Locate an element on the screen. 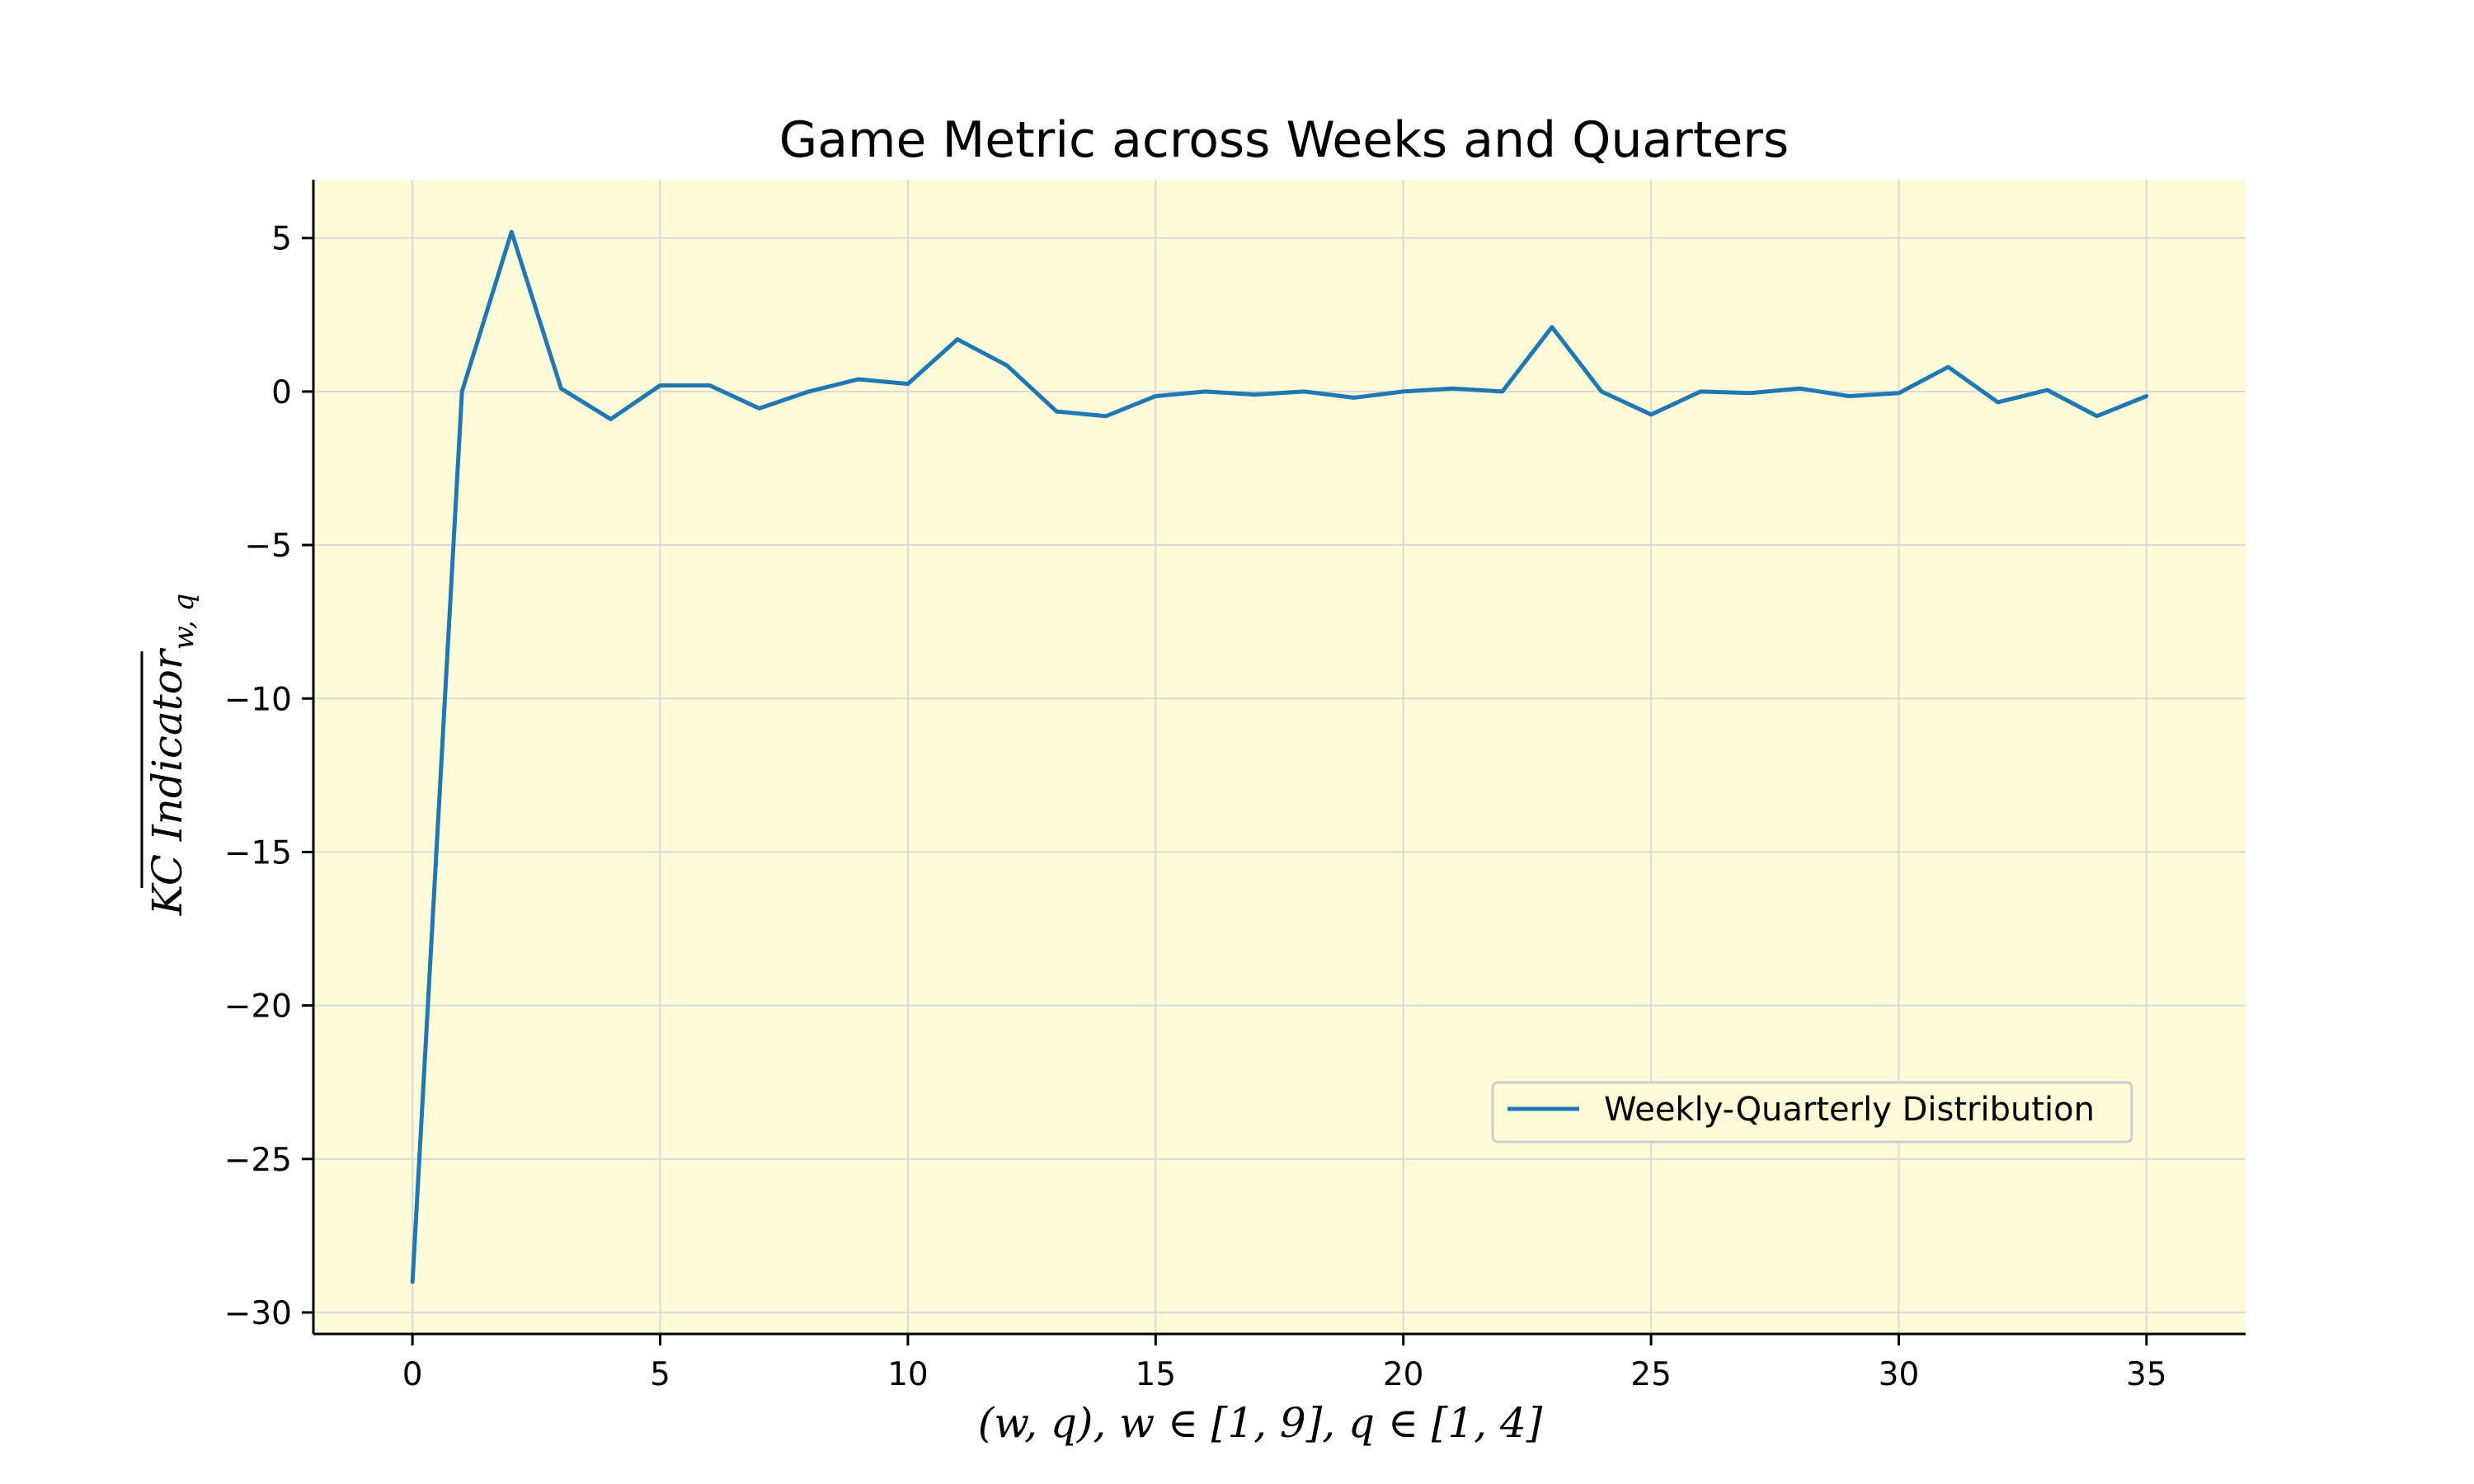  x-axis-label: (w, q), w ∈ [1, 9], q ∈ [1, 4] is located at coordinates (1260, 1423).